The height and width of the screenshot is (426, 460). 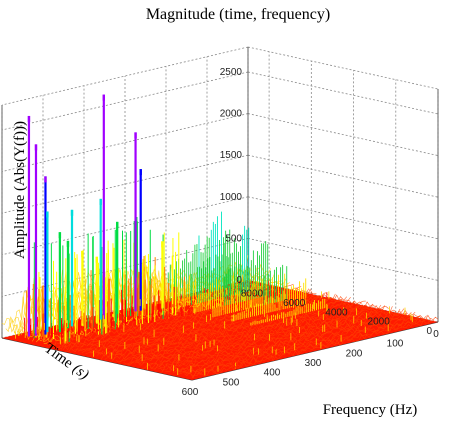 What do you see at coordinates (436, 334) in the screenshot?
I see `freq-tick-label: 0` at bounding box center [436, 334].